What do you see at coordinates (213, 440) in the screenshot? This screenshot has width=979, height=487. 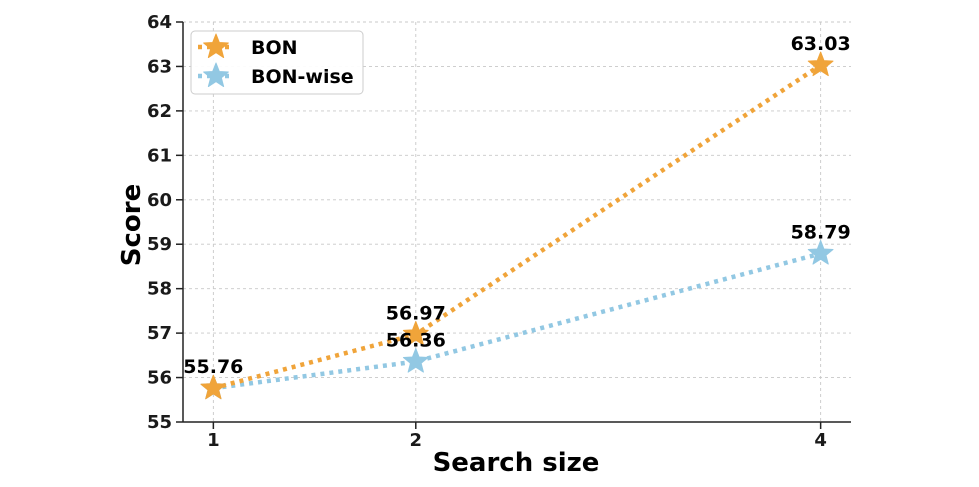 I see `x-tick-label: 1` at bounding box center [213, 440].